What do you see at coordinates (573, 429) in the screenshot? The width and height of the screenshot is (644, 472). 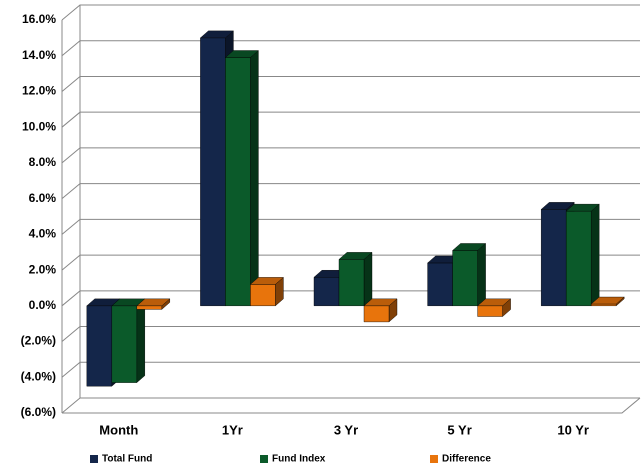 I see `x-tick-label: 10 Yr` at bounding box center [573, 429].